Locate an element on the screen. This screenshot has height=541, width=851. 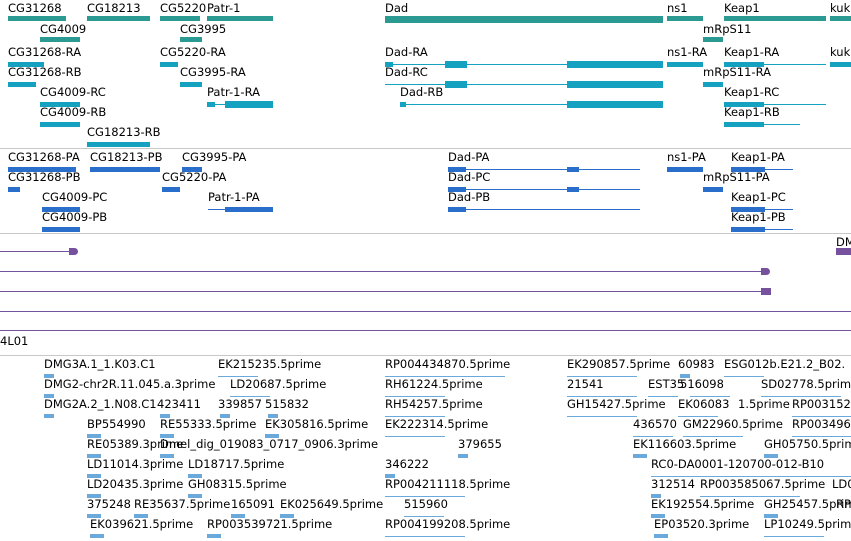
est-label: LD20435.3prime is located at coordinates (135, 484).